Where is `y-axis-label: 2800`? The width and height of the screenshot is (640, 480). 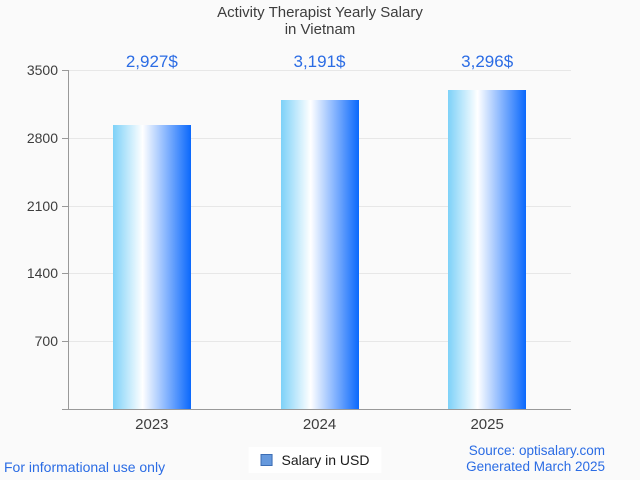 y-axis-label: 2800 is located at coordinates (42, 137).